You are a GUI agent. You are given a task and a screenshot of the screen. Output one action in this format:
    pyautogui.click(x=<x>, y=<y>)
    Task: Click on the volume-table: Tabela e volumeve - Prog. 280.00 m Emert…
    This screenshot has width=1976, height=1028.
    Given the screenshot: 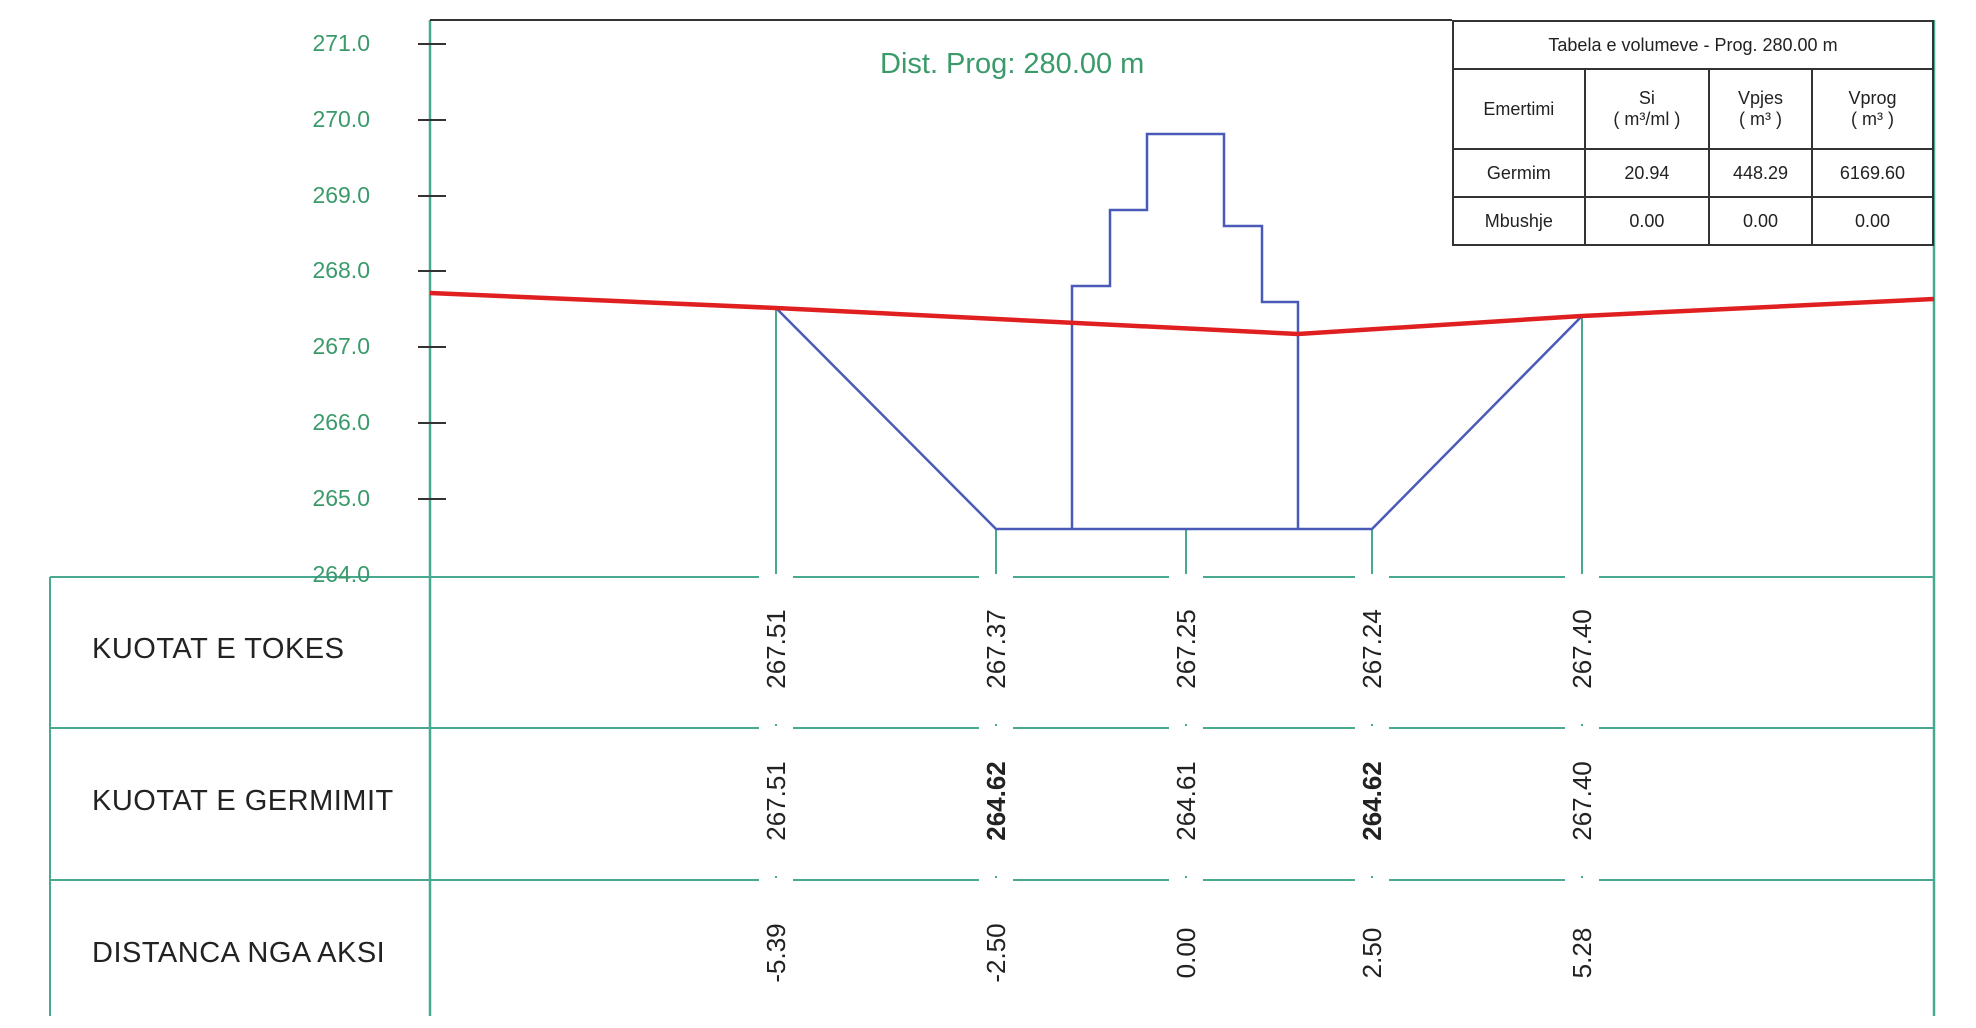 What is the action you would take?
    pyautogui.click(x=1693, y=133)
    